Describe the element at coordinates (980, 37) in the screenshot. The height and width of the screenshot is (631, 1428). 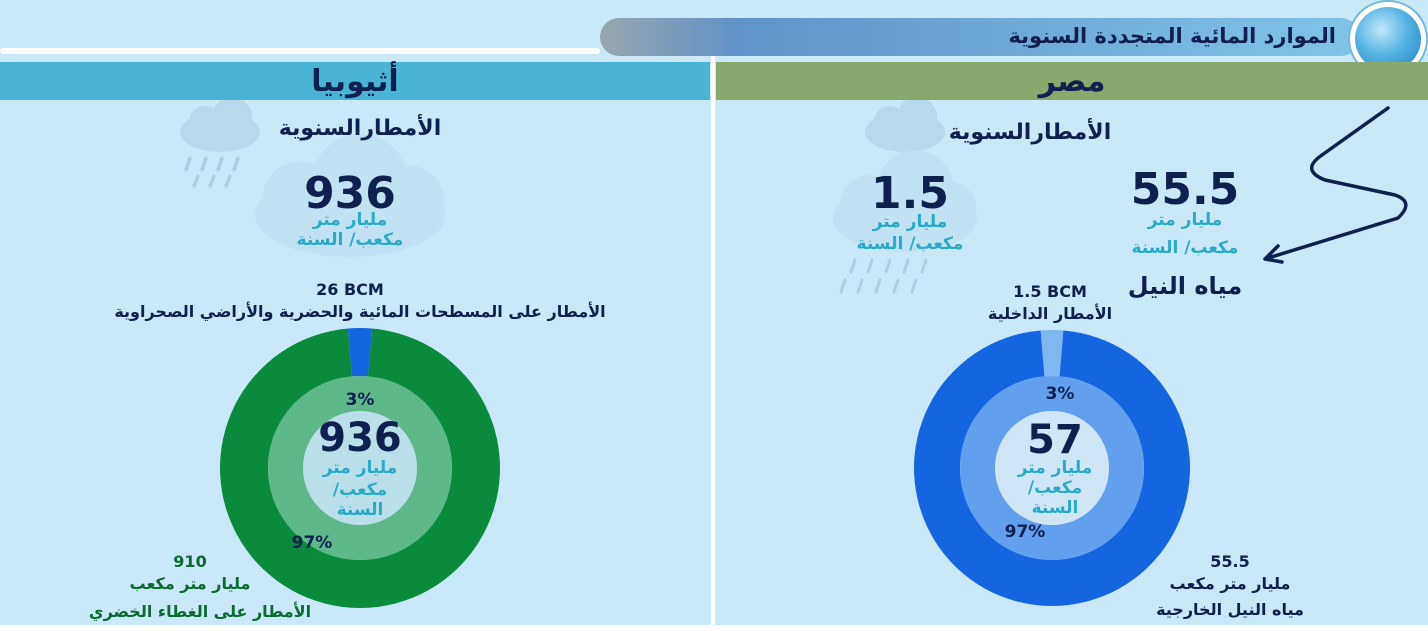
I see `title-bar` at that location.